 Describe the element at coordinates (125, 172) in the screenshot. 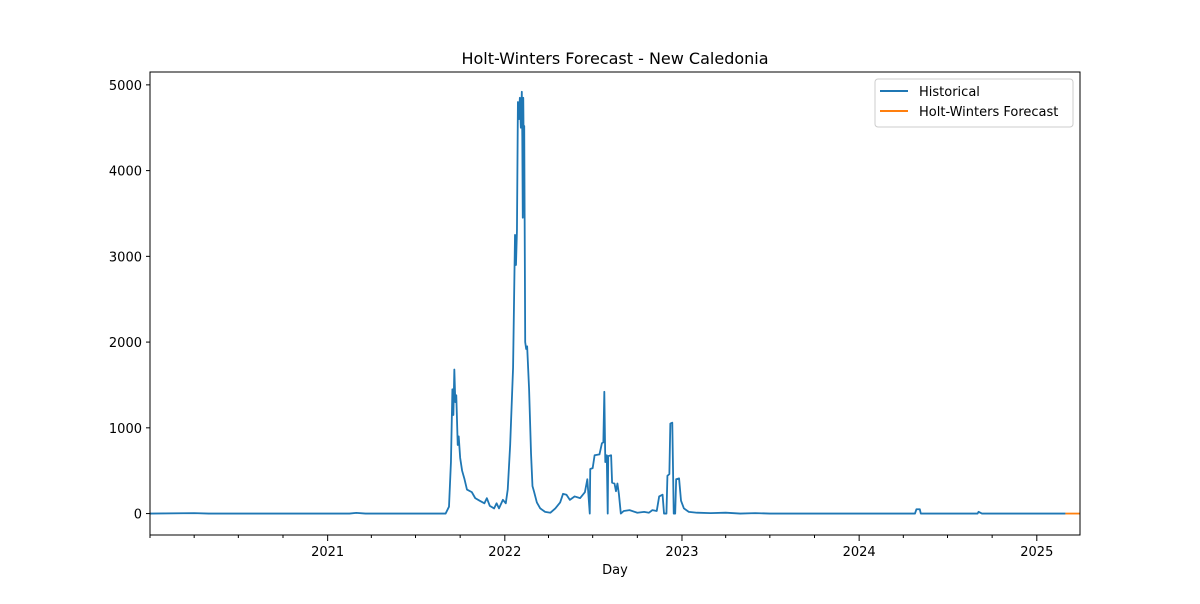

I see `y-tick-label: 4000` at that location.